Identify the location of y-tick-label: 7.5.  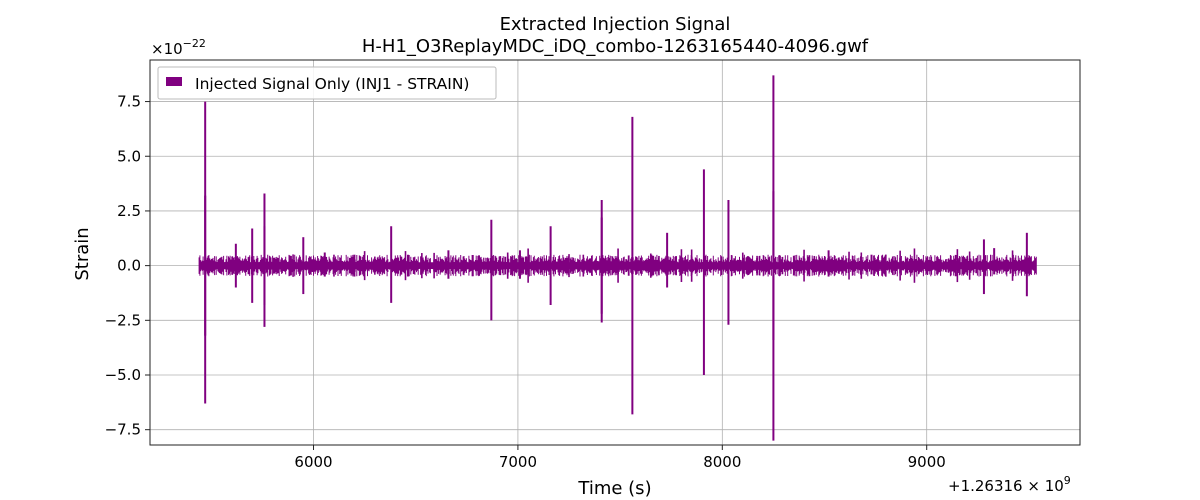
(129, 102).